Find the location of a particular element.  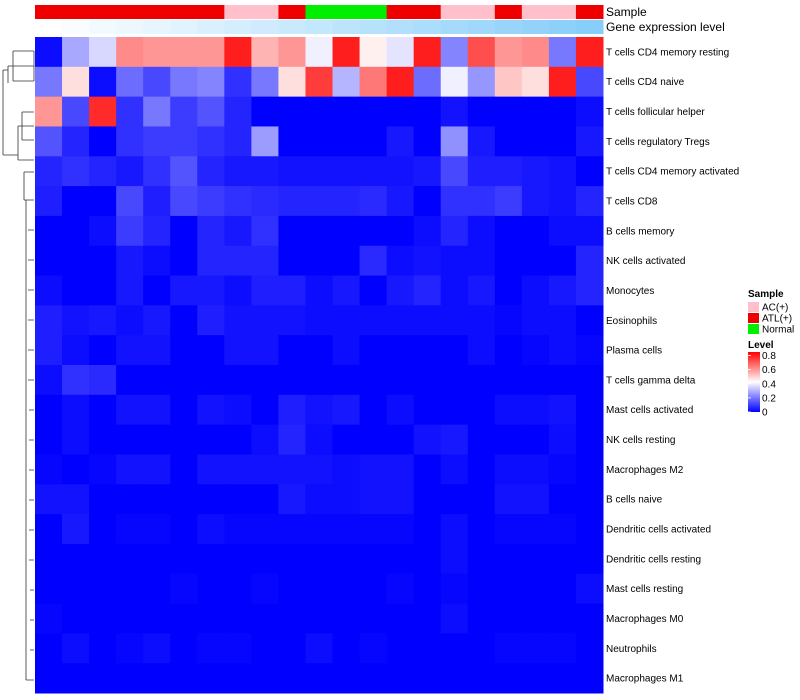

row-label: T cells CD8 is located at coordinates (632, 202).